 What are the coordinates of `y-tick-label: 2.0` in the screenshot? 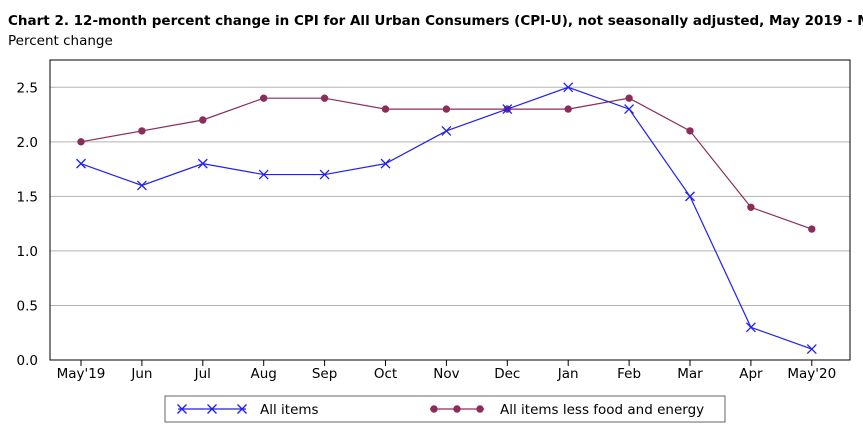 It's located at (27, 143).